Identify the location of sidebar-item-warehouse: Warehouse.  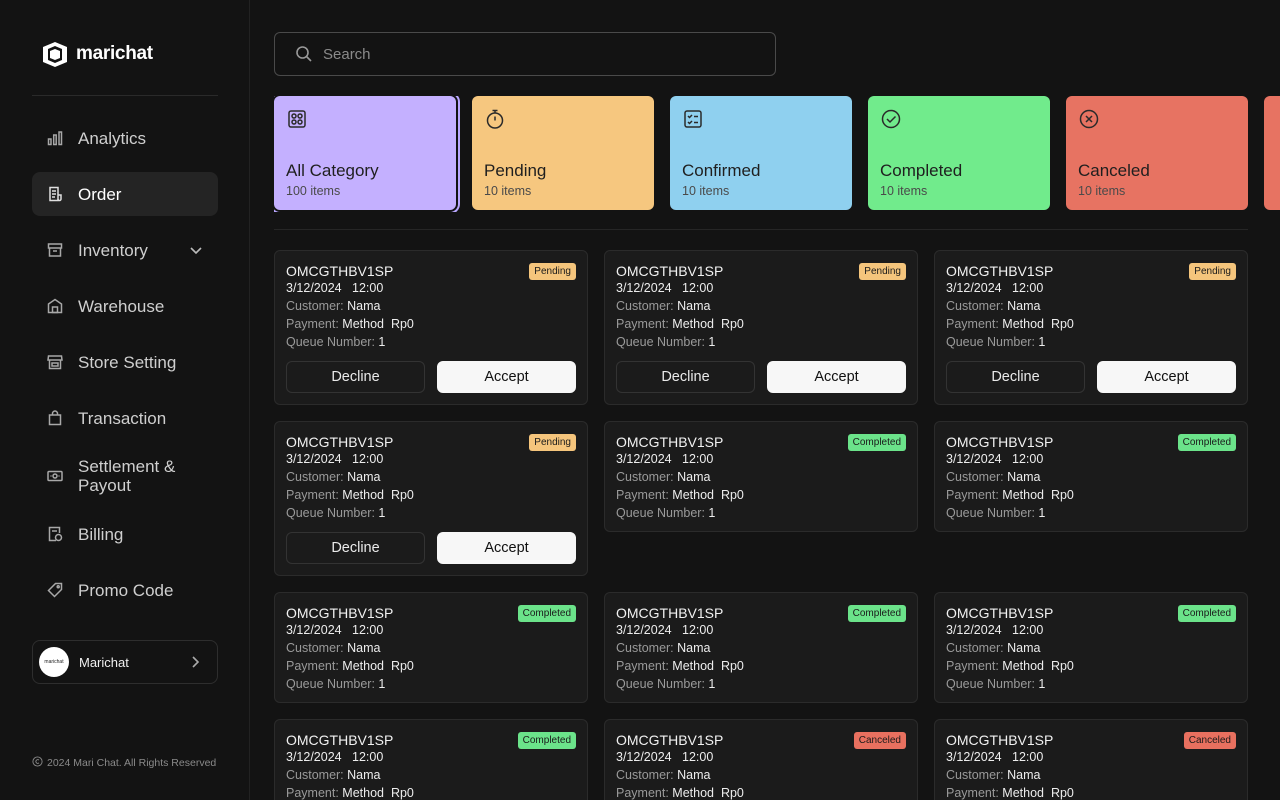
(125, 306).